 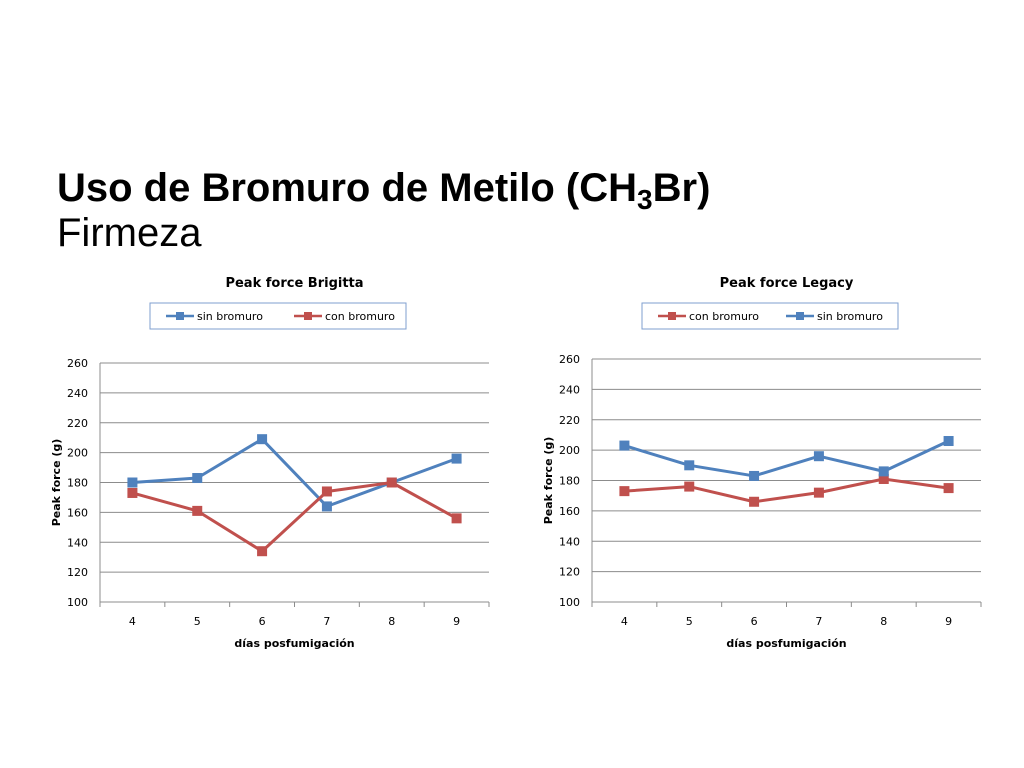 What do you see at coordinates (278, 316) in the screenshot?
I see `chart-legend: sin bromuro con bromuro` at bounding box center [278, 316].